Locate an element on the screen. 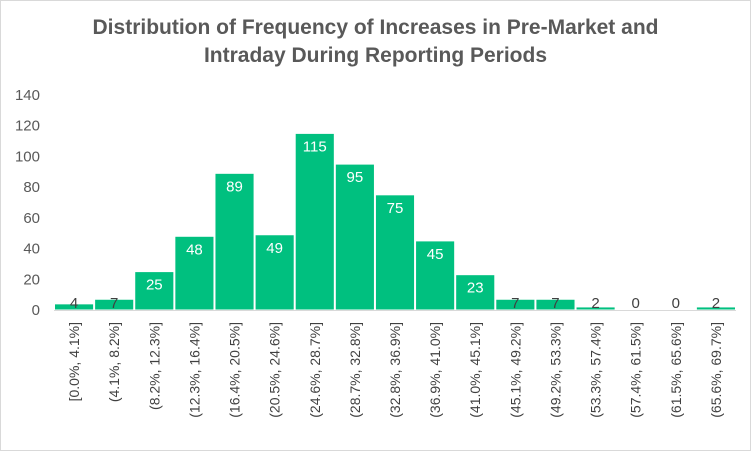  data-label: 4 is located at coordinates (74, 303).